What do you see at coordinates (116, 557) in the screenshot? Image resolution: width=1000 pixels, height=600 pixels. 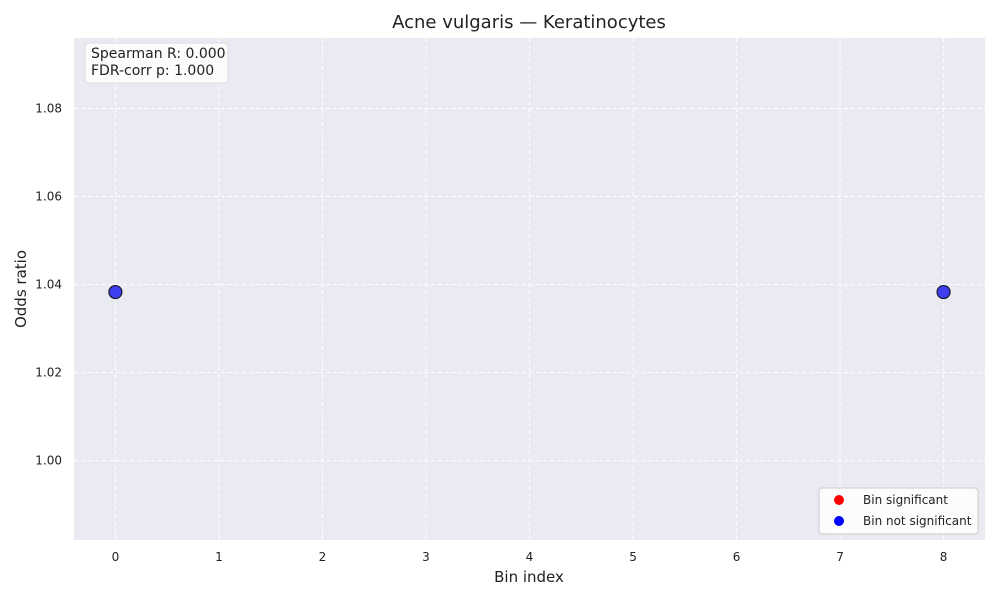 I see `x-tick-label: 0` at bounding box center [116, 557].